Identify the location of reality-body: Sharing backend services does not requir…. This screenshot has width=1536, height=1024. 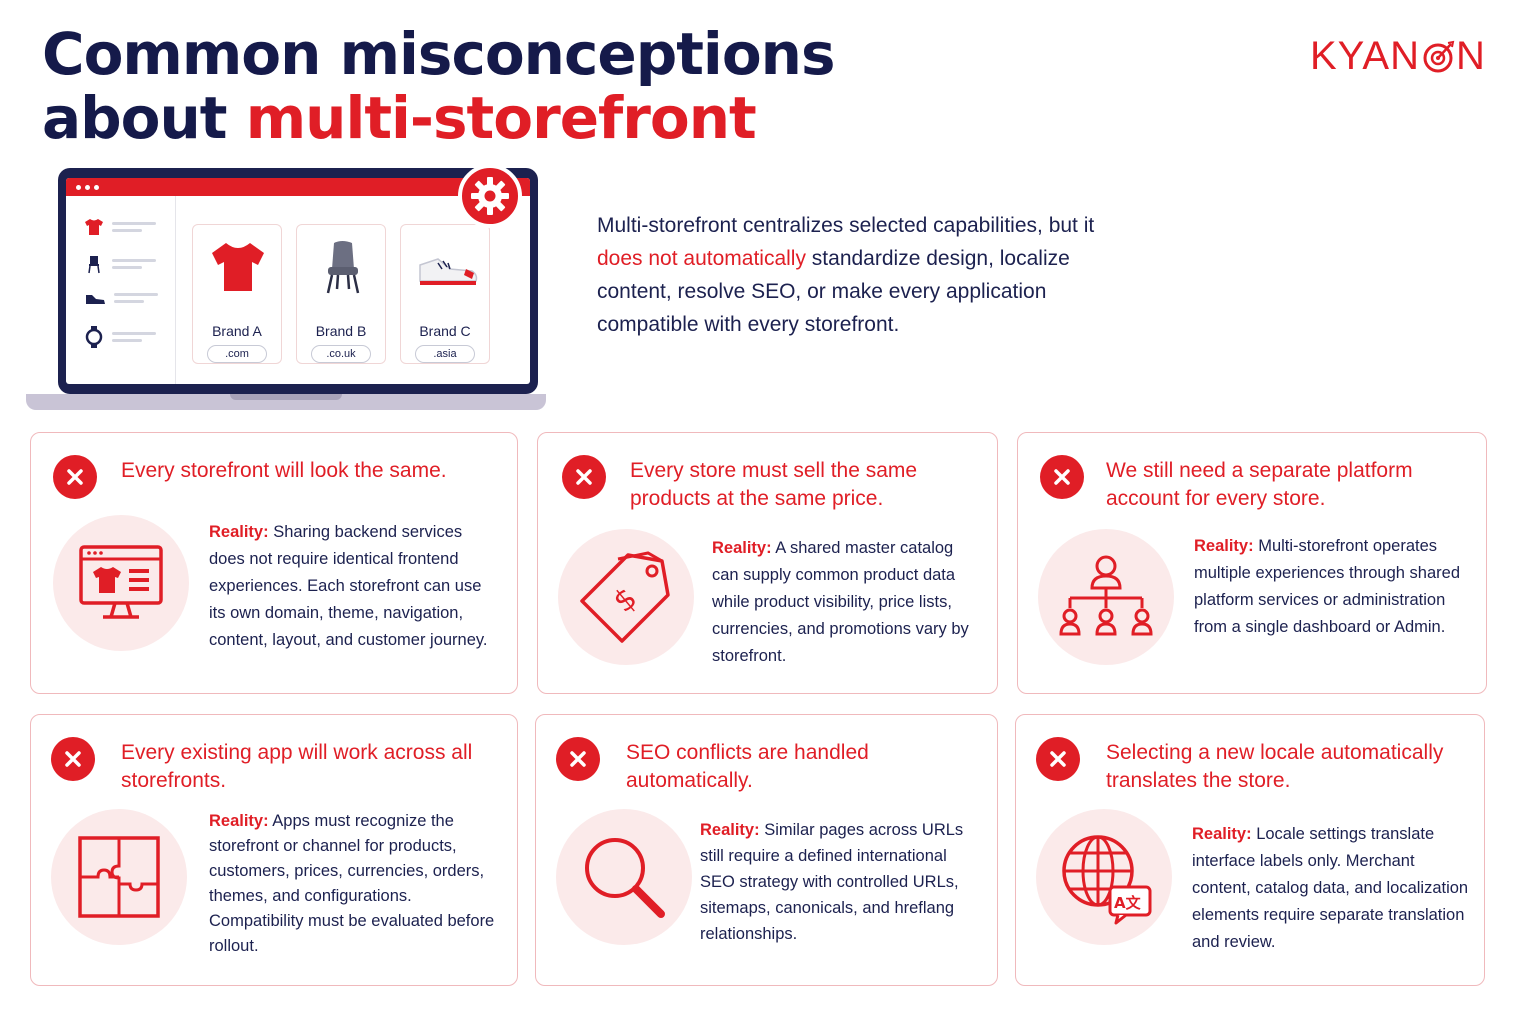
(348, 586).